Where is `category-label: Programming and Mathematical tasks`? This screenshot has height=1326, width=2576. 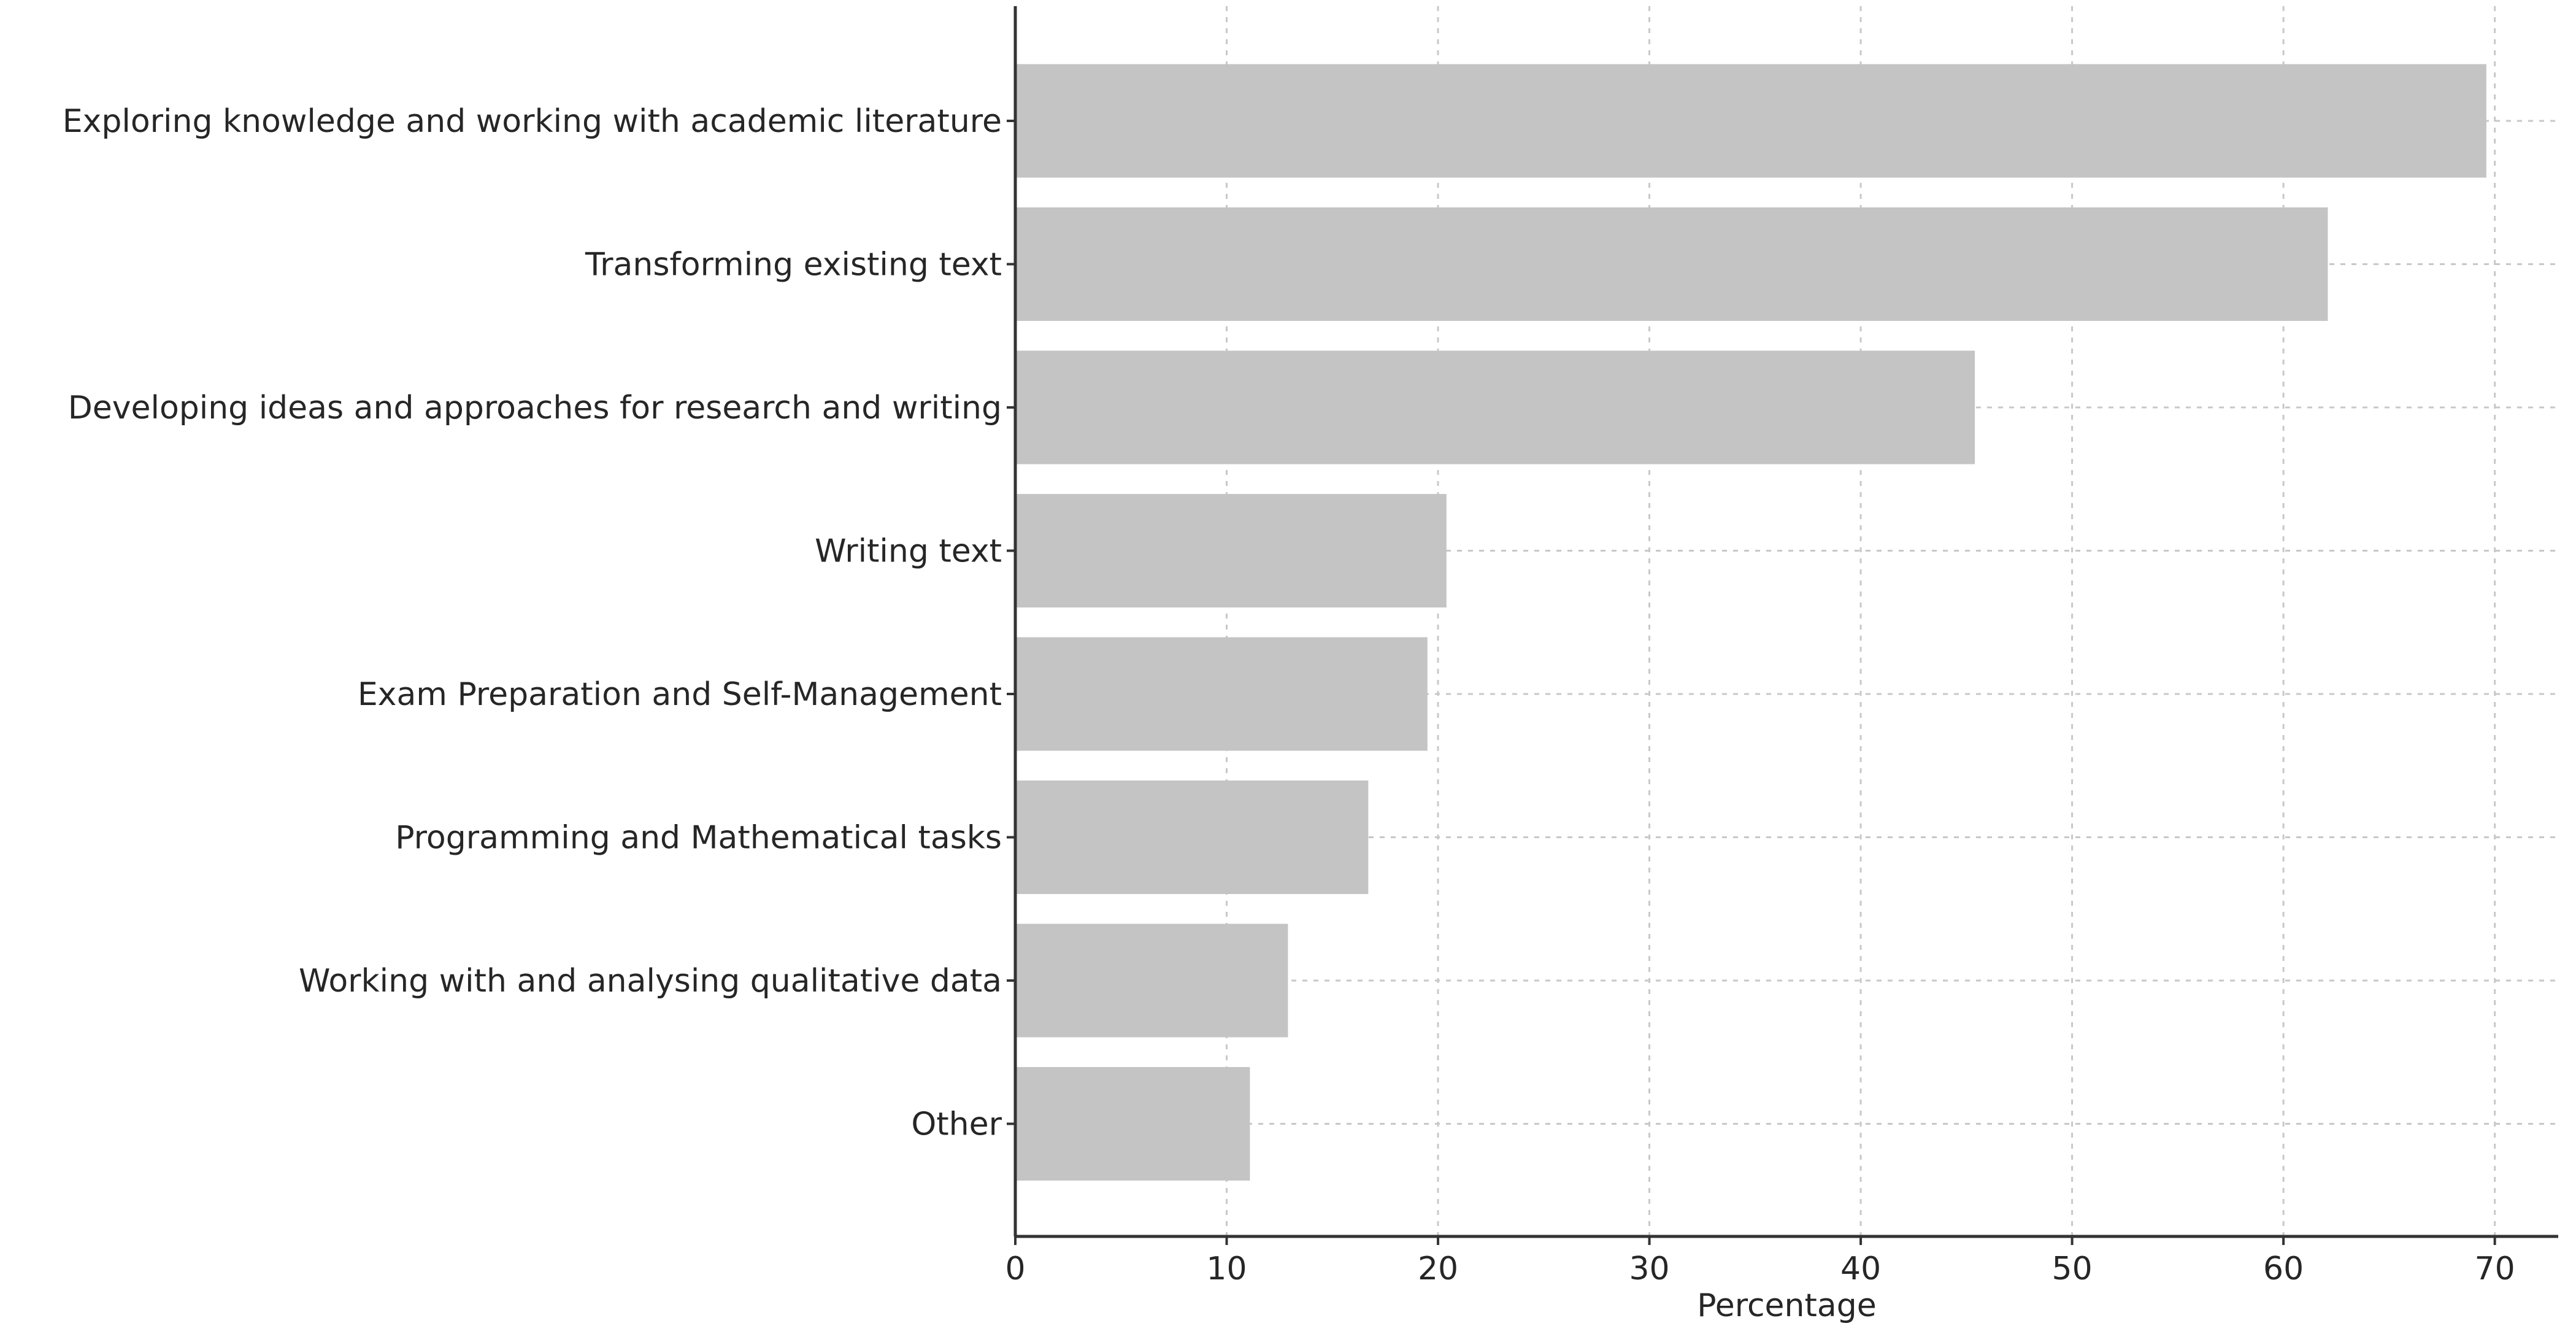 category-label: Programming and Mathematical tasks is located at coordinates (699, 838).